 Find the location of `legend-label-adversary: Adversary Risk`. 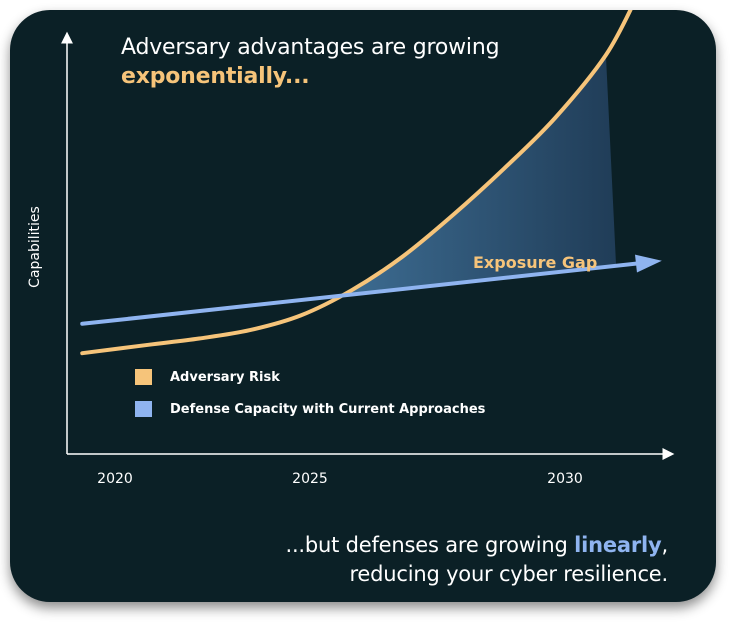

legend-label-adversary: Adversary Risk is located at coordinates (225, 377).